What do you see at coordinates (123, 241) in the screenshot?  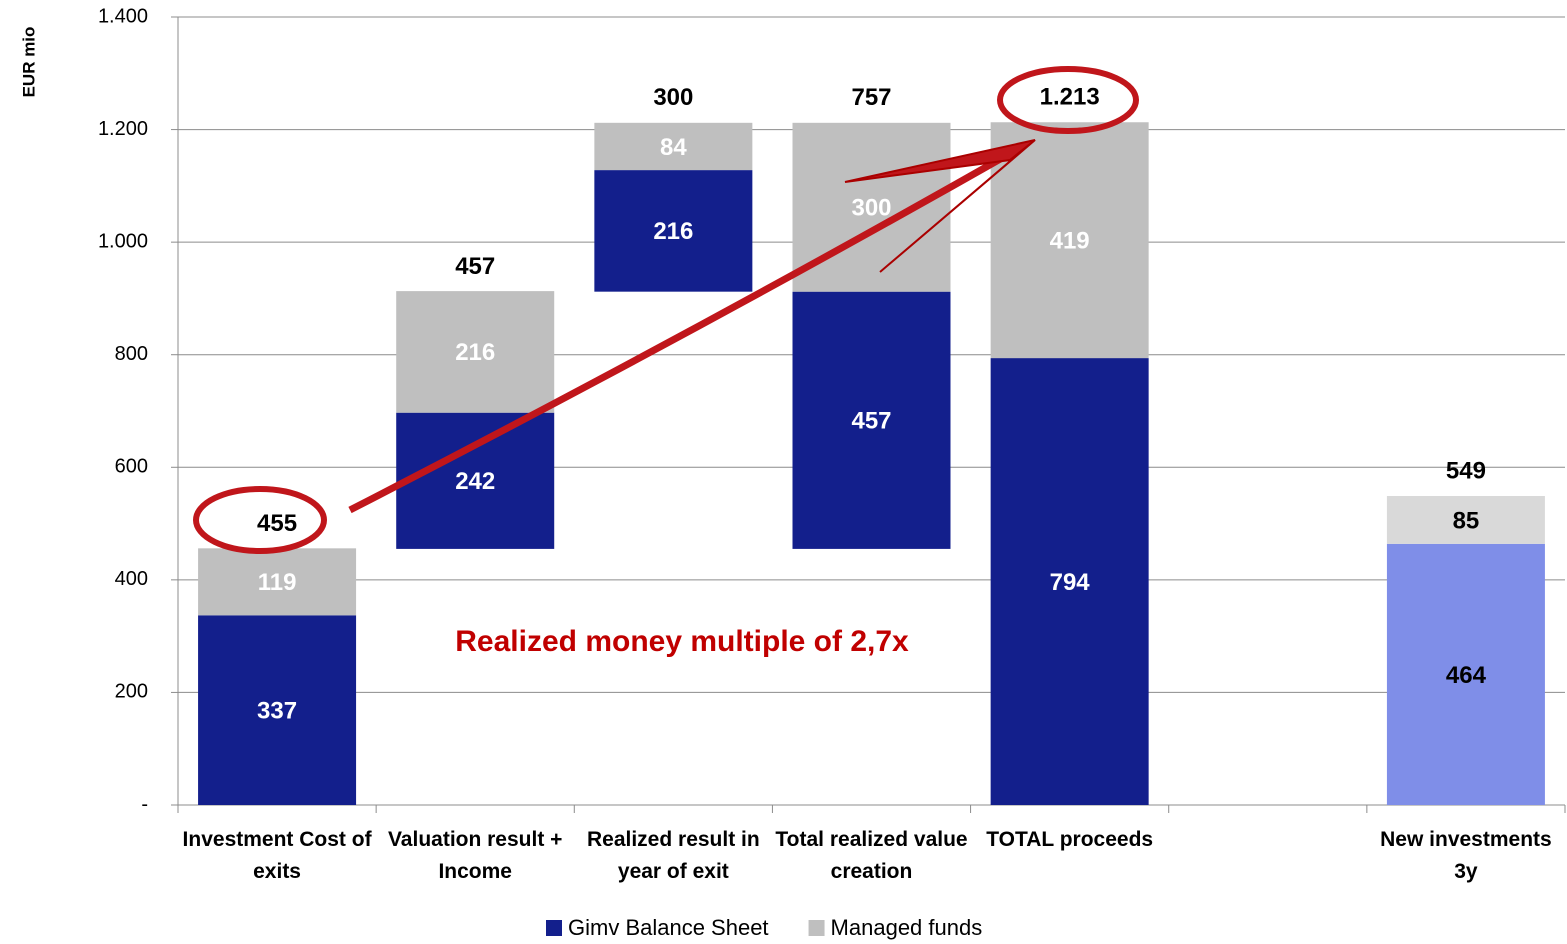 I see `y-tick-label: 1.000` at bounding box center [123, 241].